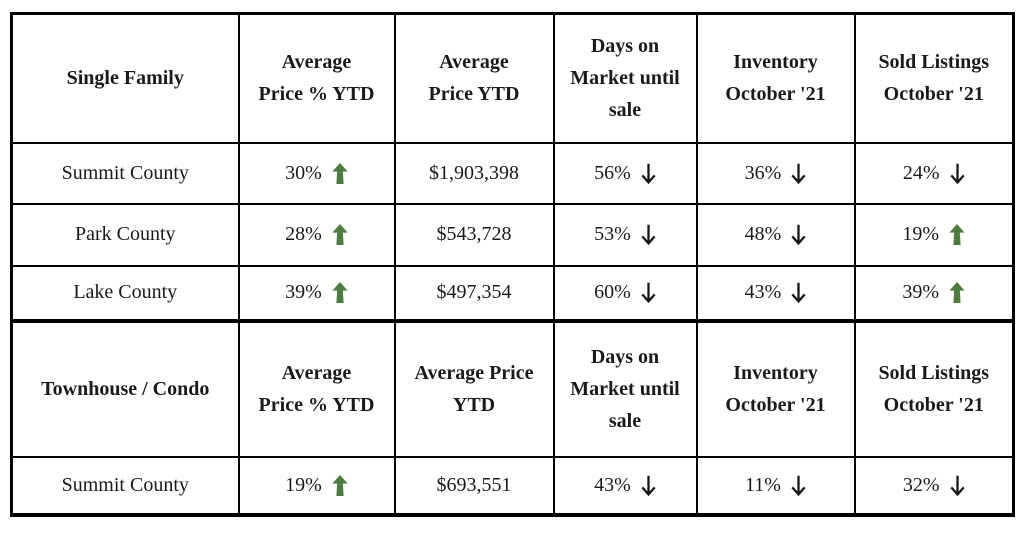 The height and width of the screenshot is (544, 1021). What do you see at coordinates (612, 234) in the screenshot?
I see `percent-value: 53%` at bounding box center [612, 234].